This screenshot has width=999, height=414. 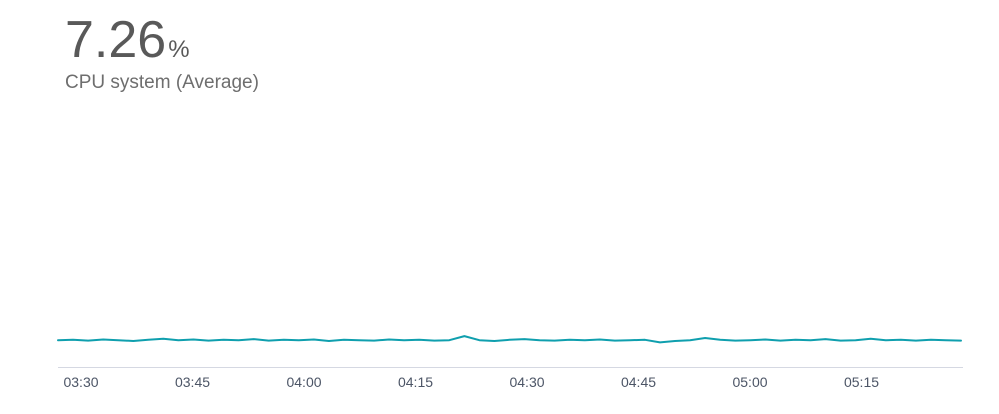 I want to click on metric-unit: %, so click(x=179, y=49).